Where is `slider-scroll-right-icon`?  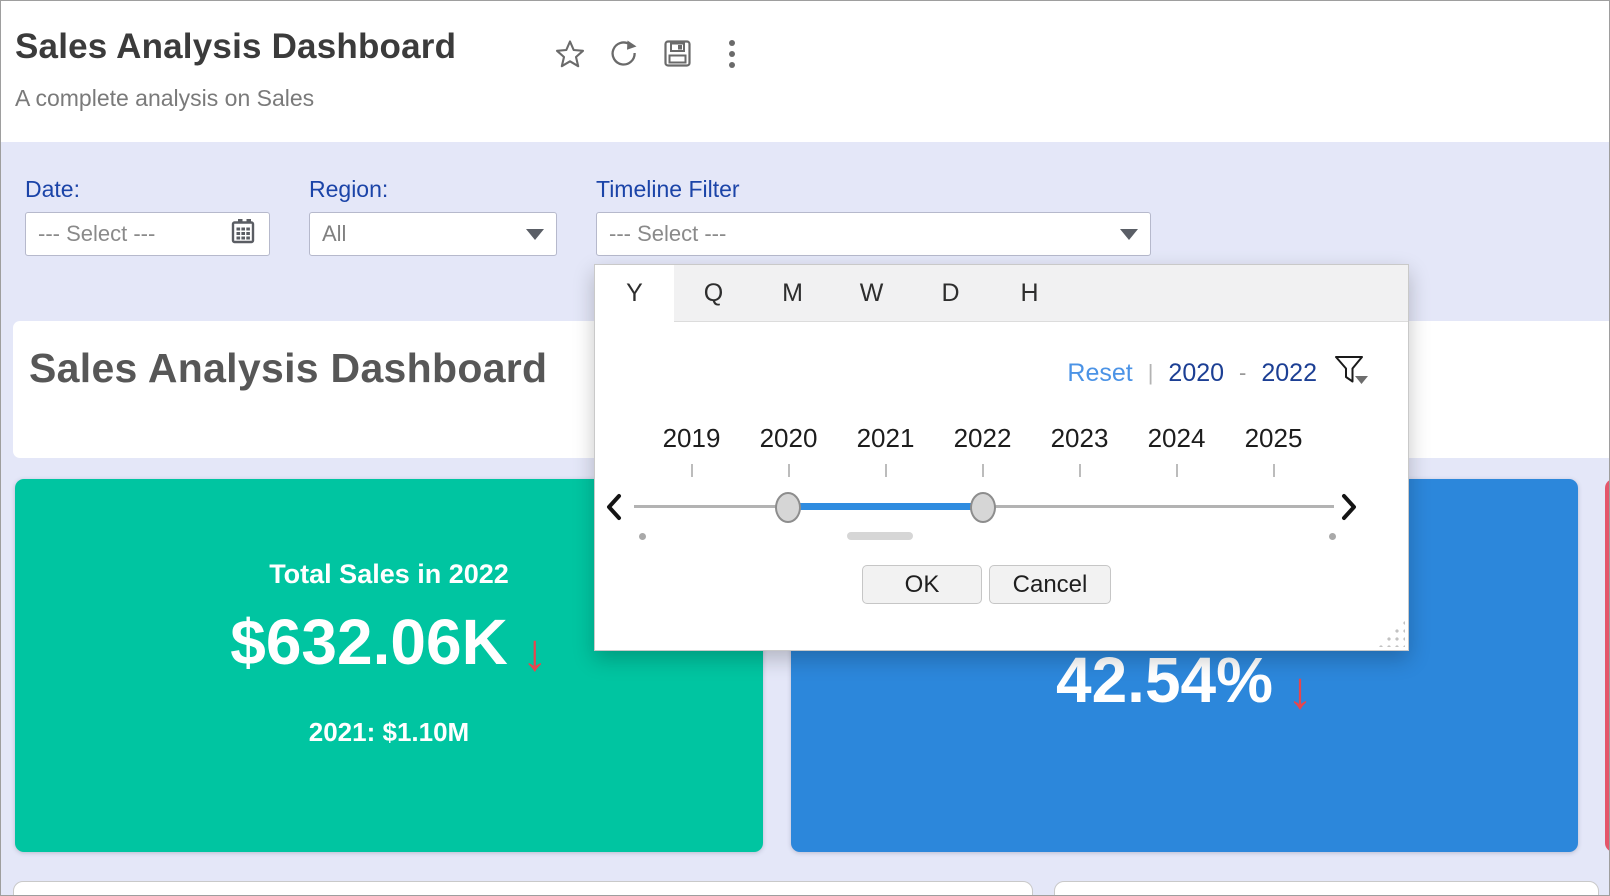 slider-scroll-right-icon is located at coordinates (1349, 507).